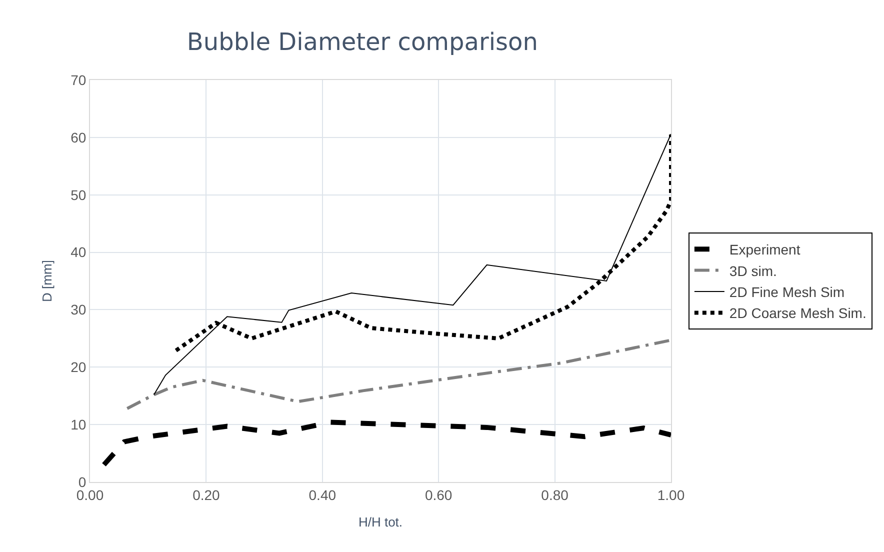  What do you see at coordinates (206, 494) in the screenshot?
I see `x-tick-label: 0.20` at bounding box center [206, 494].